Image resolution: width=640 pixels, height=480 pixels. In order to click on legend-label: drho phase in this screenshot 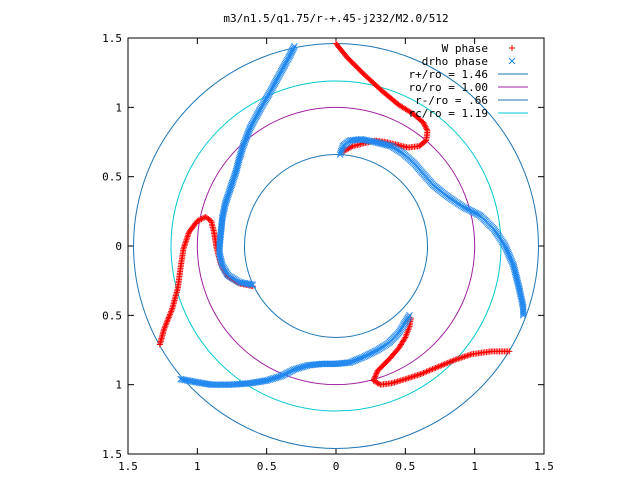, I will do `click(455, 61)`.